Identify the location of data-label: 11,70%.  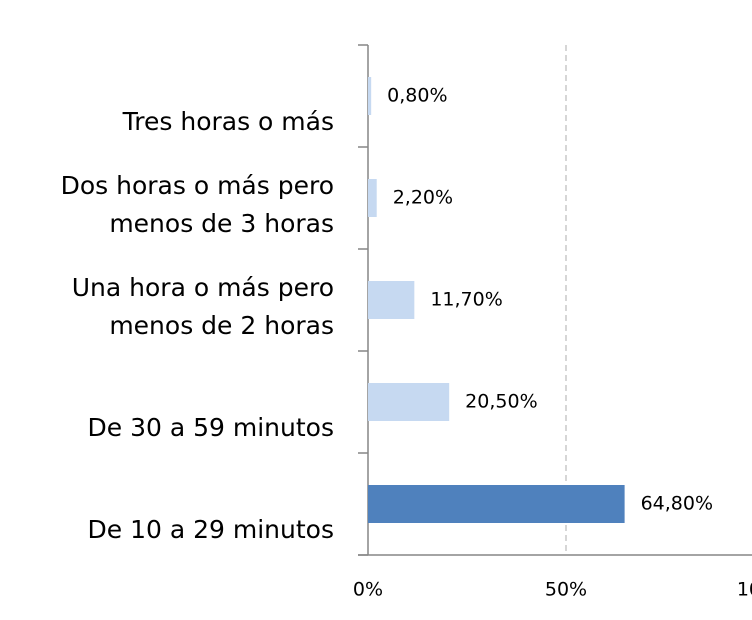
(466, 300).